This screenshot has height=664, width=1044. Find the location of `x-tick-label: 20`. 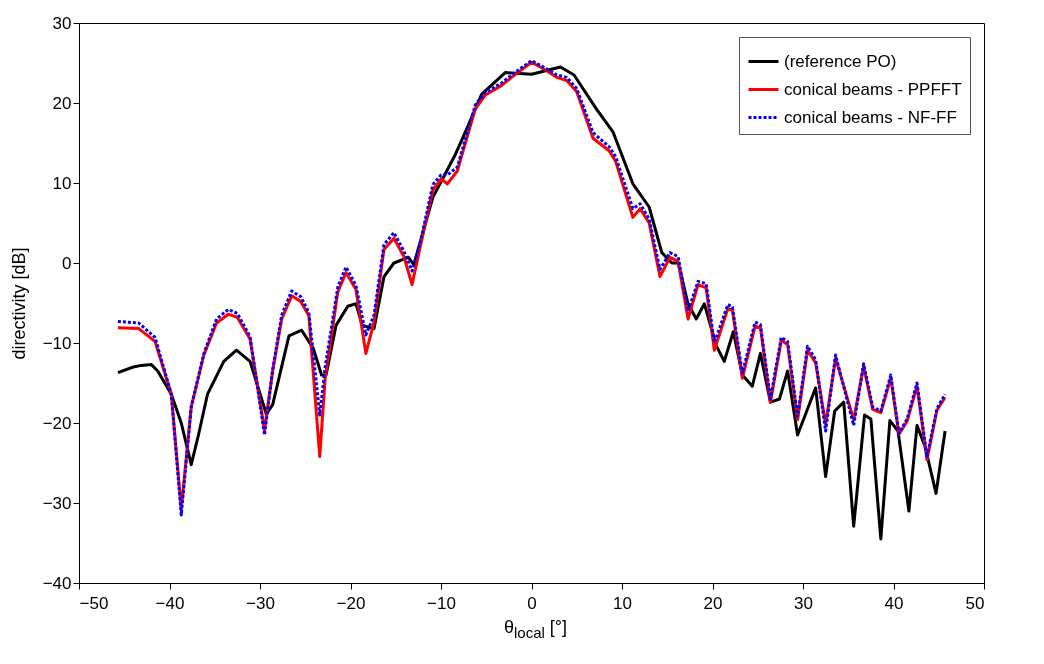

x-tick-label: 20 is located at coordinates (713, 603).